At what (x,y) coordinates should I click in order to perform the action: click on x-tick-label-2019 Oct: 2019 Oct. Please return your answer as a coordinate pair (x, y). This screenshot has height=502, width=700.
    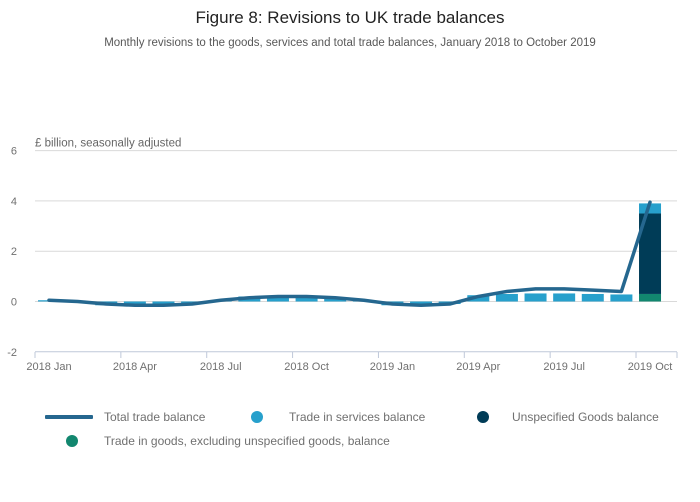
    Looking at the image, I should click on (650, 367).